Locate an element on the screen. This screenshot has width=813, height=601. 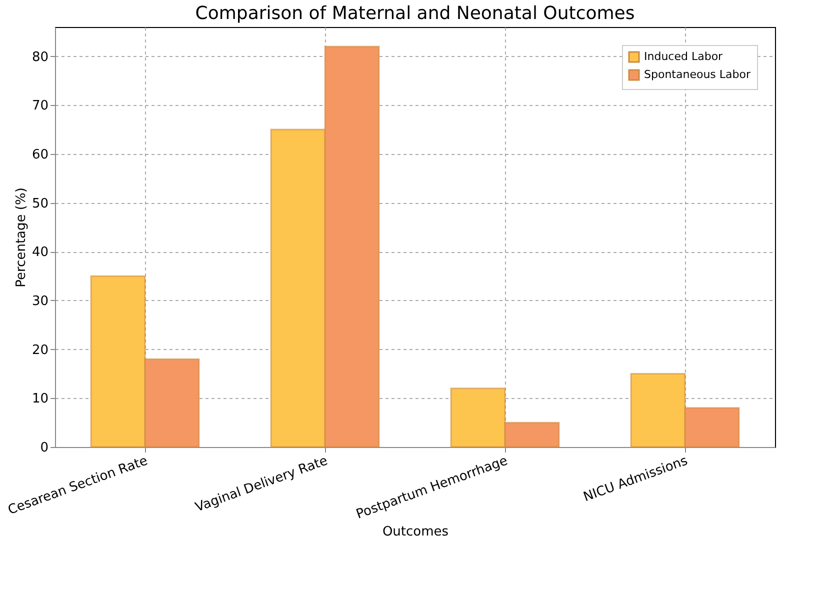
y-tick-label: 0 is located at coordinates (44, 448).